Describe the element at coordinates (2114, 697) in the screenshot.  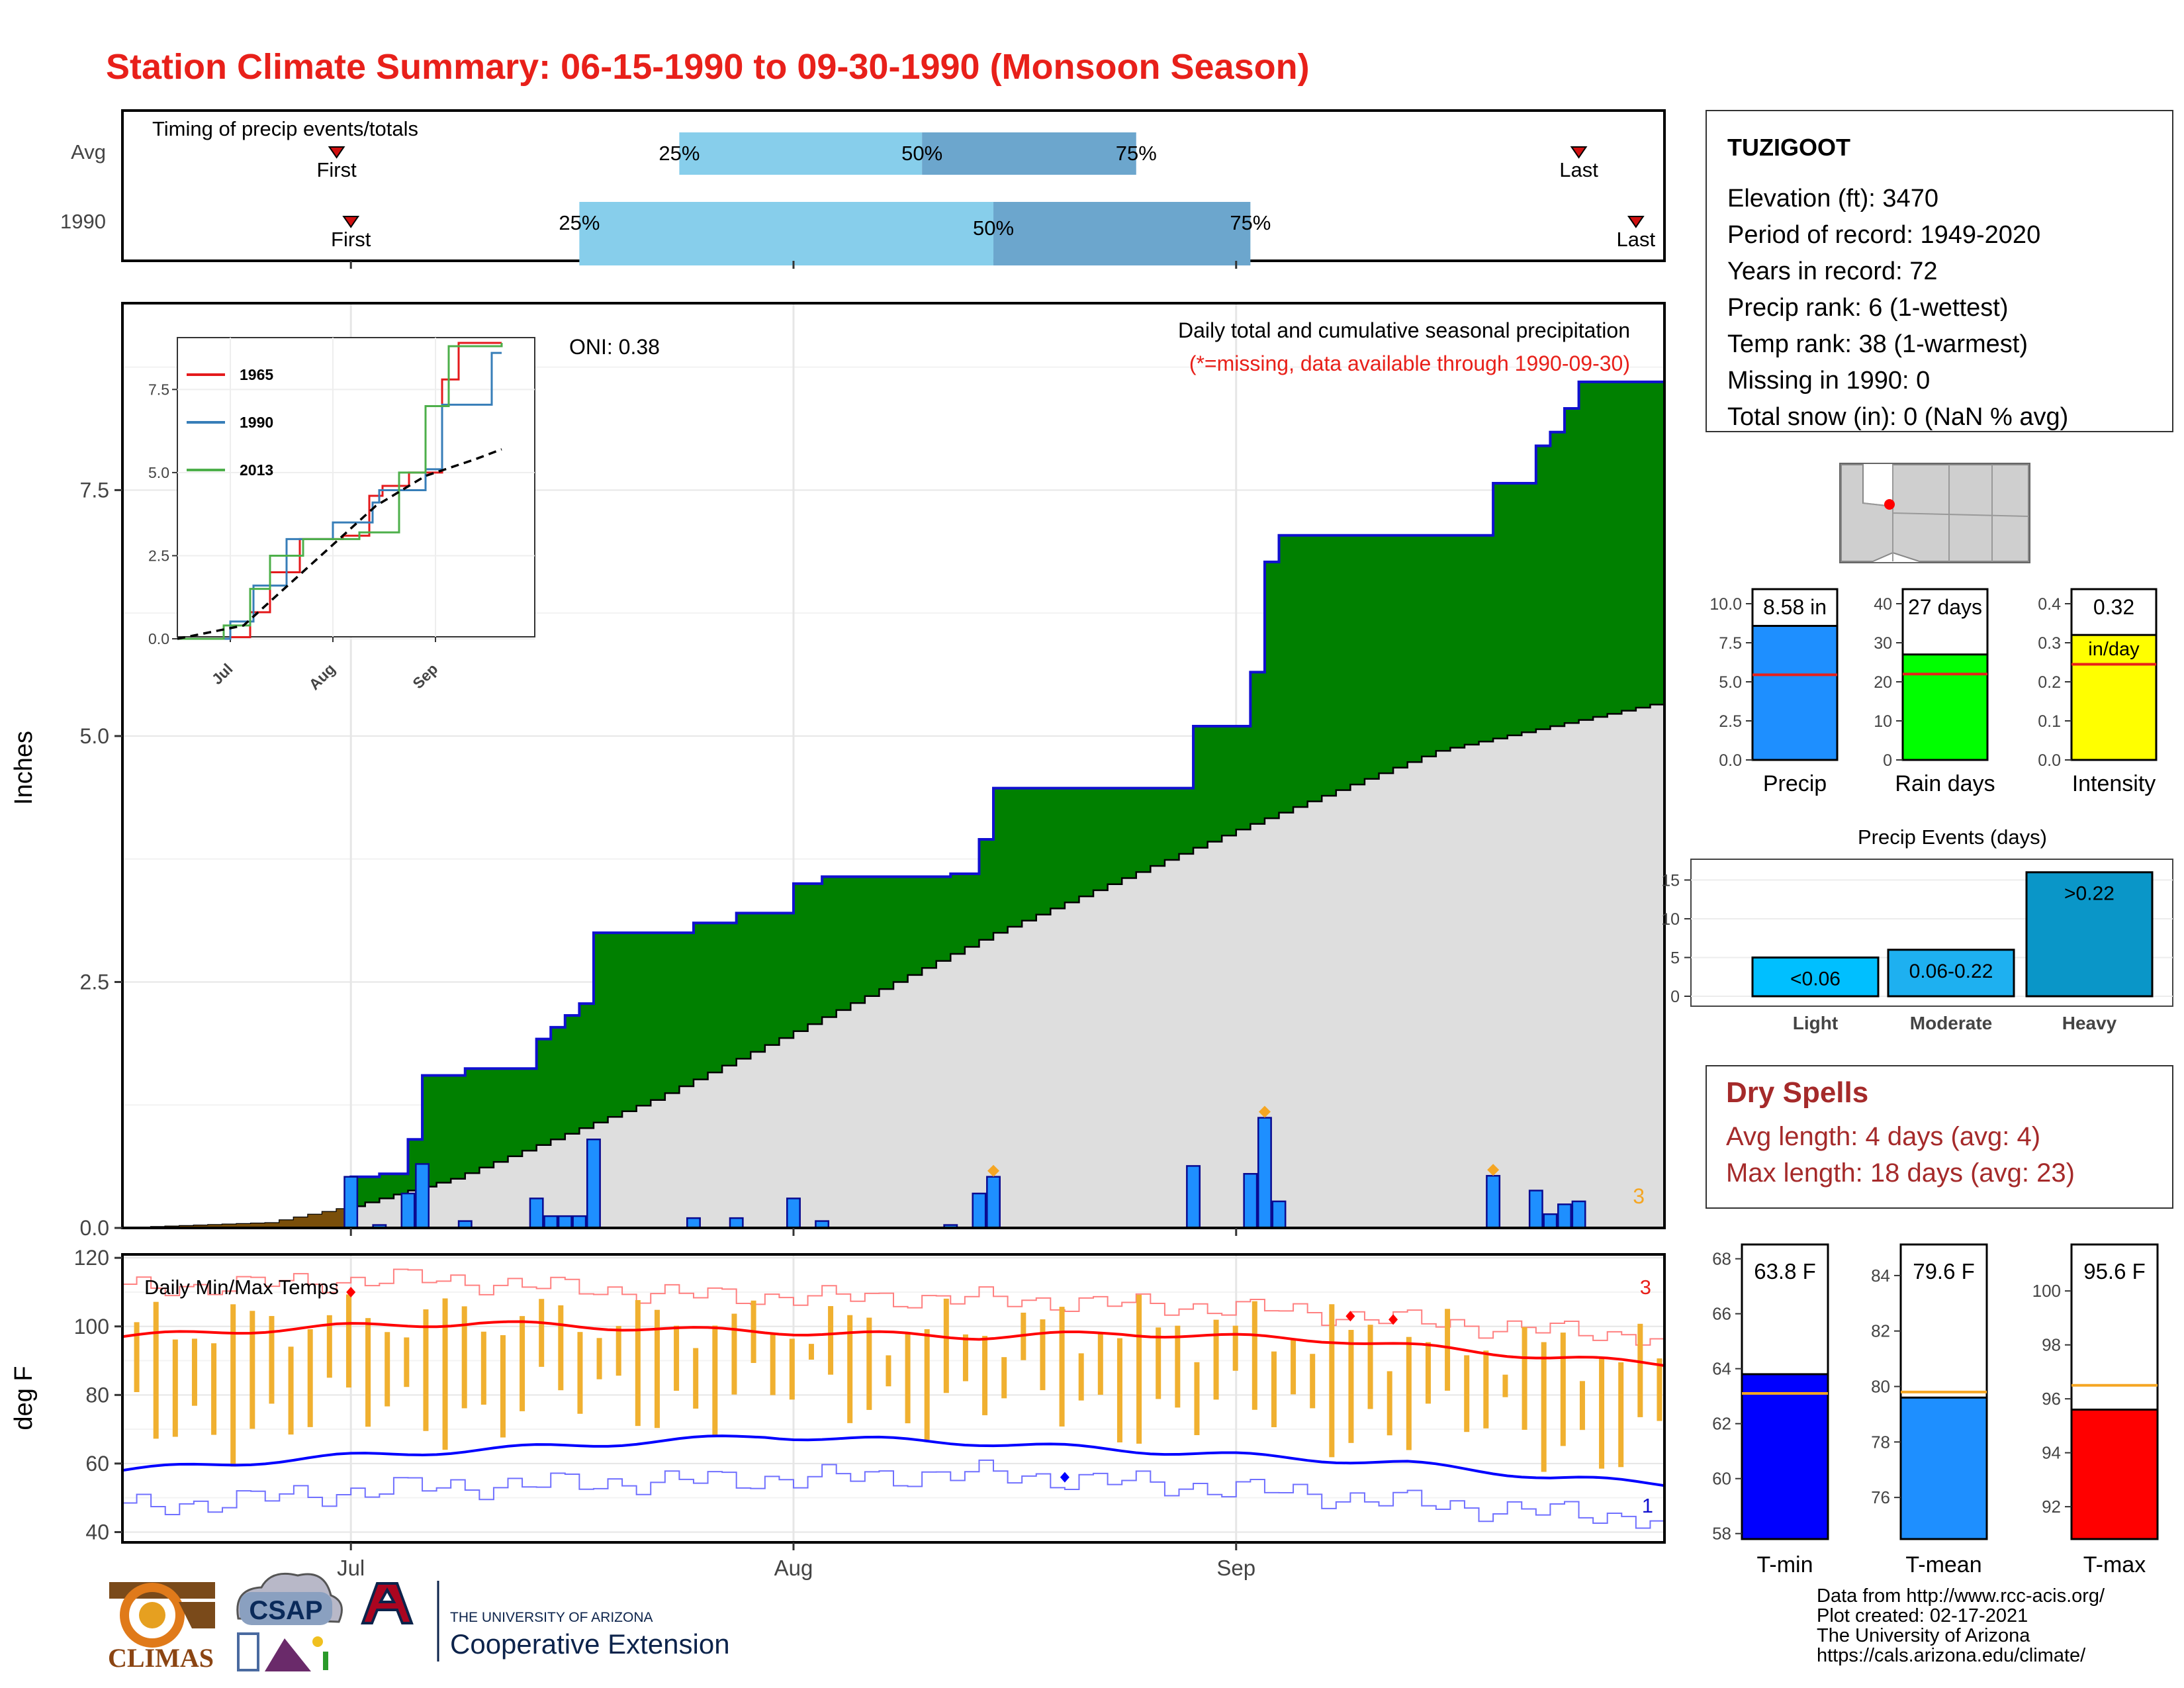
I see `summary-bar-Intensity` at that location.